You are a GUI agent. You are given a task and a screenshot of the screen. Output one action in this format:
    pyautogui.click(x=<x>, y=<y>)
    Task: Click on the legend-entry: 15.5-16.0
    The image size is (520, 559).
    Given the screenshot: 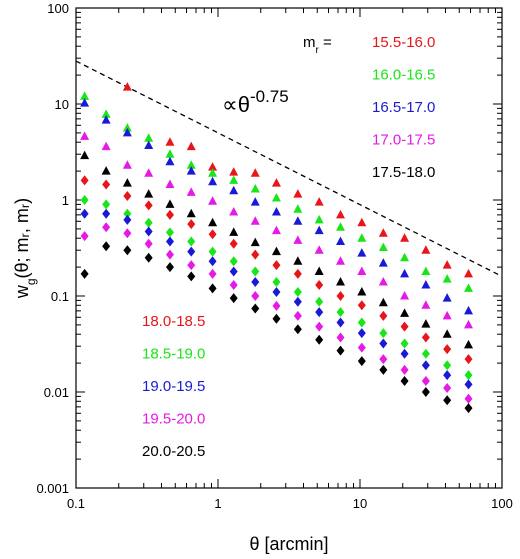 What is the action you would take?
    pyautogui.click(x=403, y=42)
    